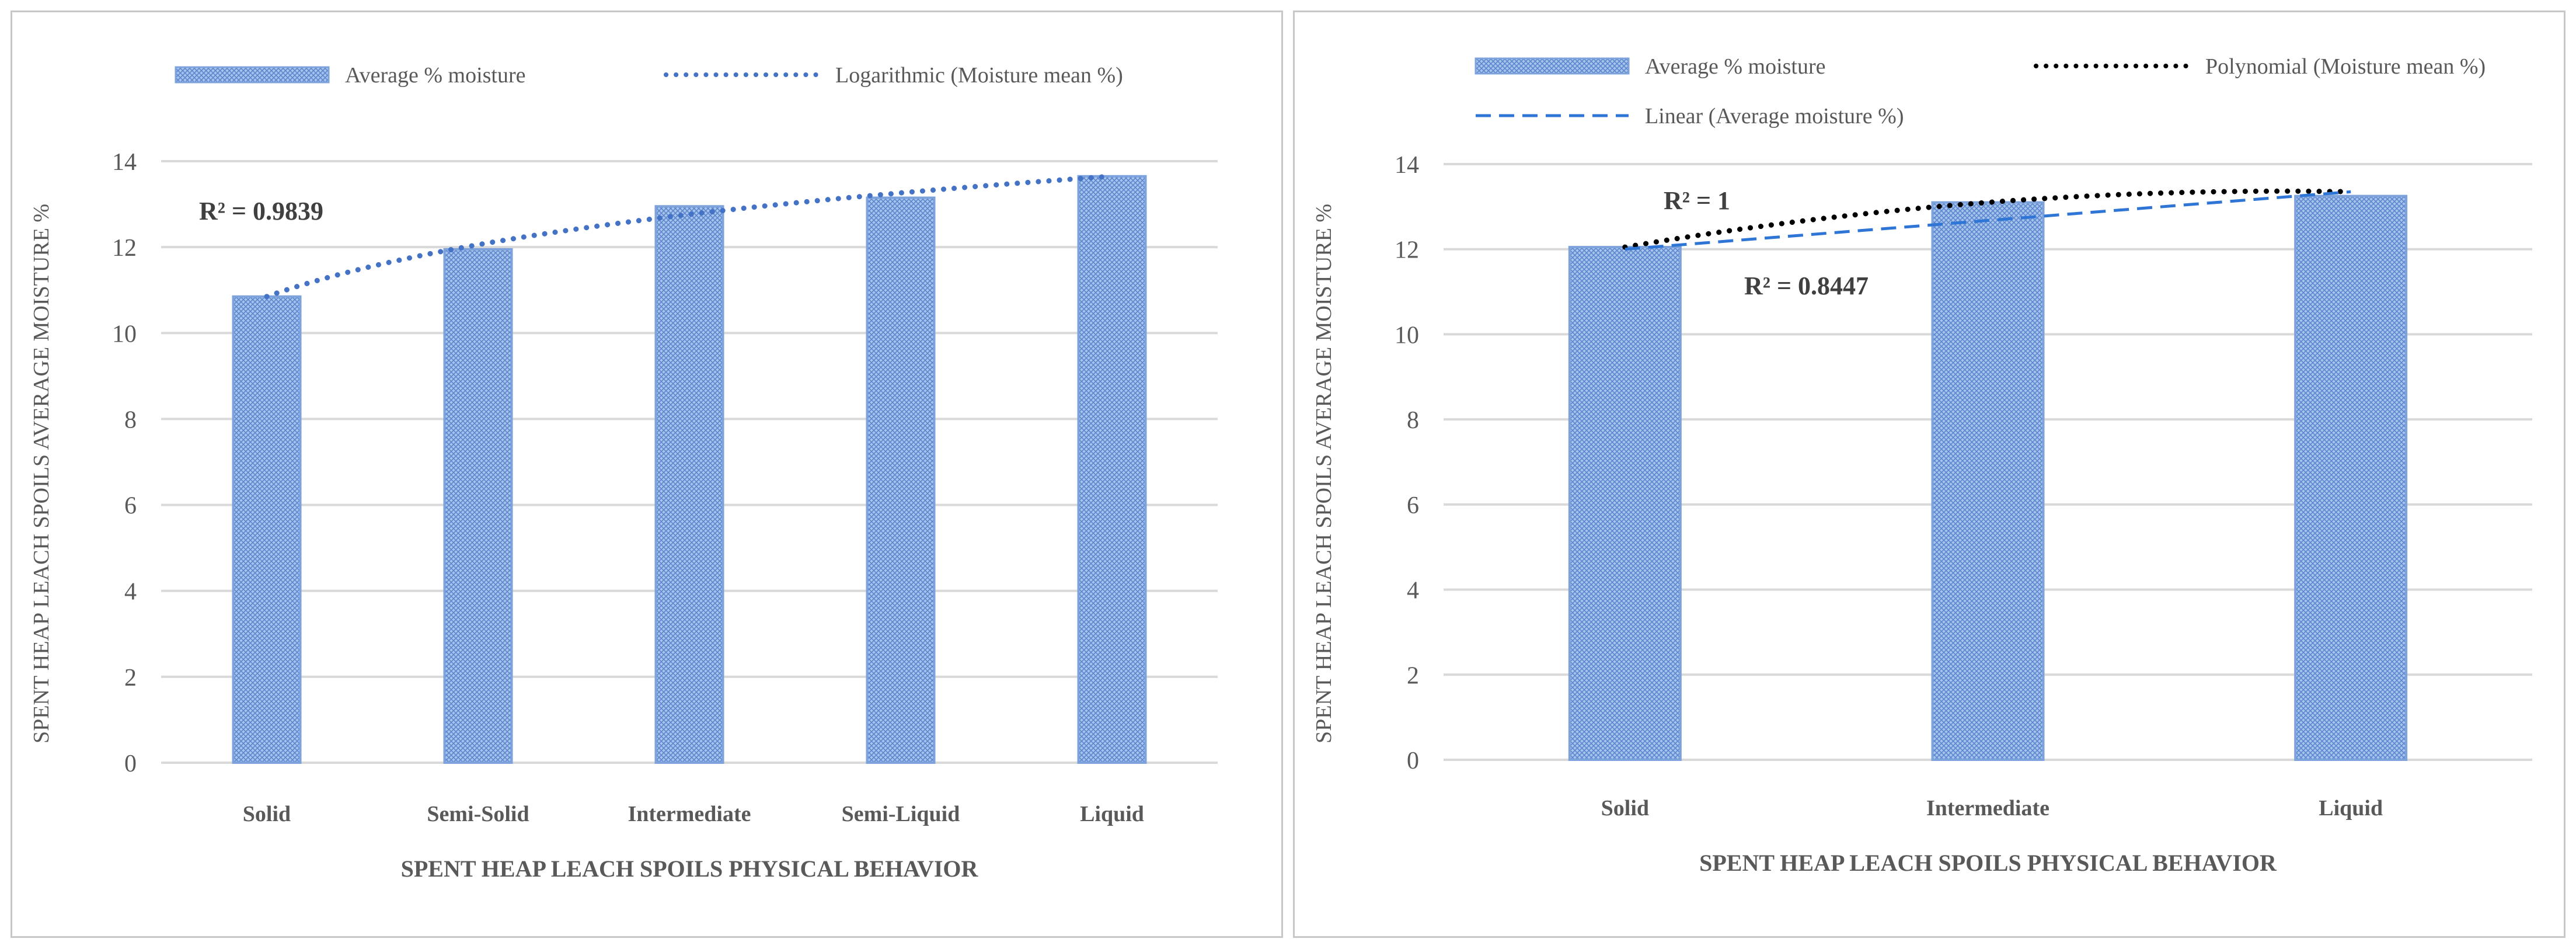  I want to click on r-squared-label: R² = 0.9839, so click(261, 211).